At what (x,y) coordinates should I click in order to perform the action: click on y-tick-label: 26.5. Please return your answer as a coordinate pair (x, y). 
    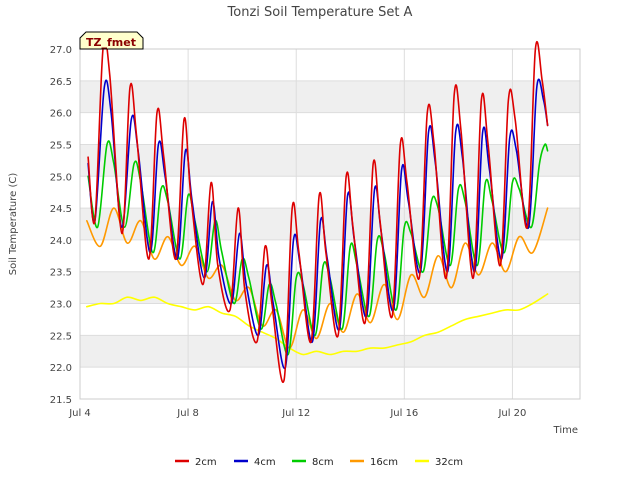
    Looking at the image, I should click on (61, 82).